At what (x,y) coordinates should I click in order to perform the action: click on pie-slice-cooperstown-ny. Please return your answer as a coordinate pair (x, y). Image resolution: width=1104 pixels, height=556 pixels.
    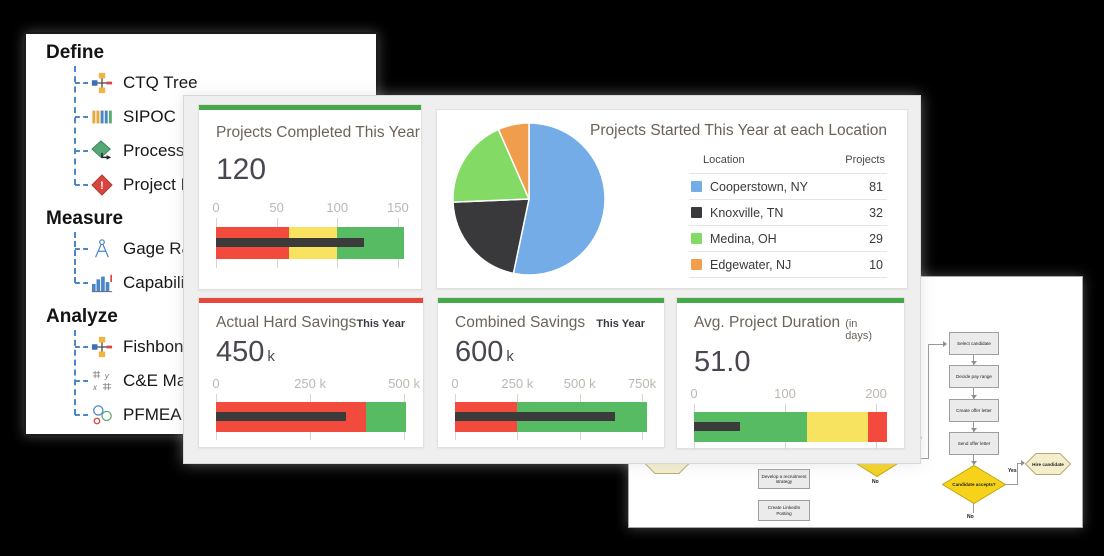
    Looking at the image, I should click on (559, 199).